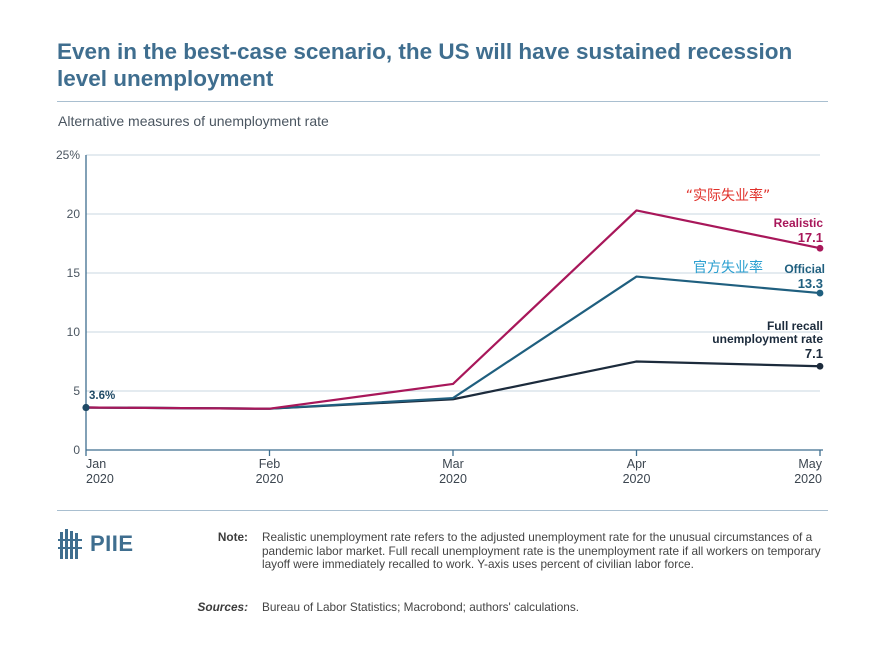  I want to click on piie-logo: PIIE, so click(96, 544).